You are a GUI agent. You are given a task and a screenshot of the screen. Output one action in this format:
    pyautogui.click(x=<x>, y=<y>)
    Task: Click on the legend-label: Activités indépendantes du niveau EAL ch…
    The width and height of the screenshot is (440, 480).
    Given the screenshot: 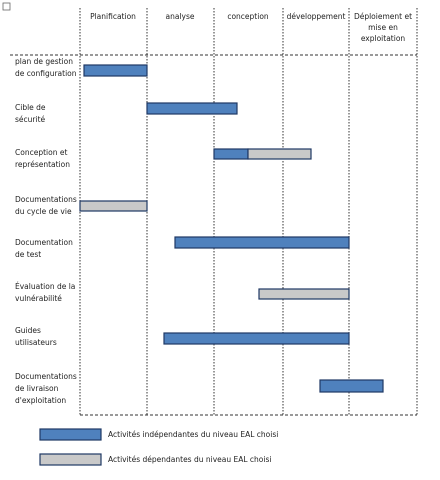 What is the action you would take?
    pyautogui.click(x=193, y=434)
    